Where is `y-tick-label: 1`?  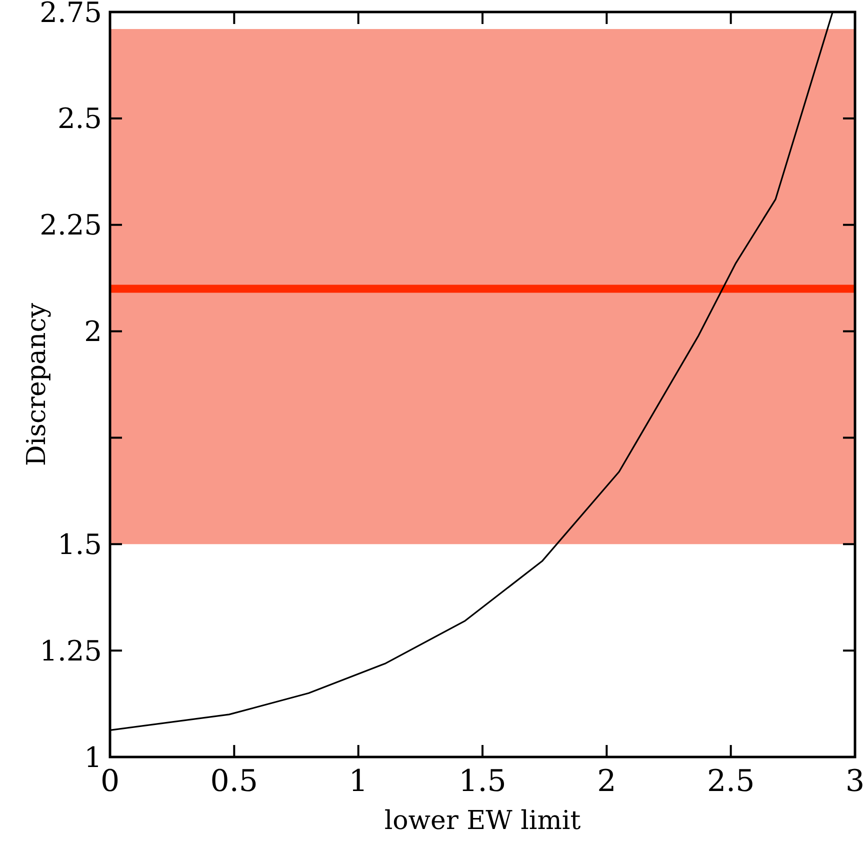
y-tick-label: 1 is located at coordinates (93, 757).